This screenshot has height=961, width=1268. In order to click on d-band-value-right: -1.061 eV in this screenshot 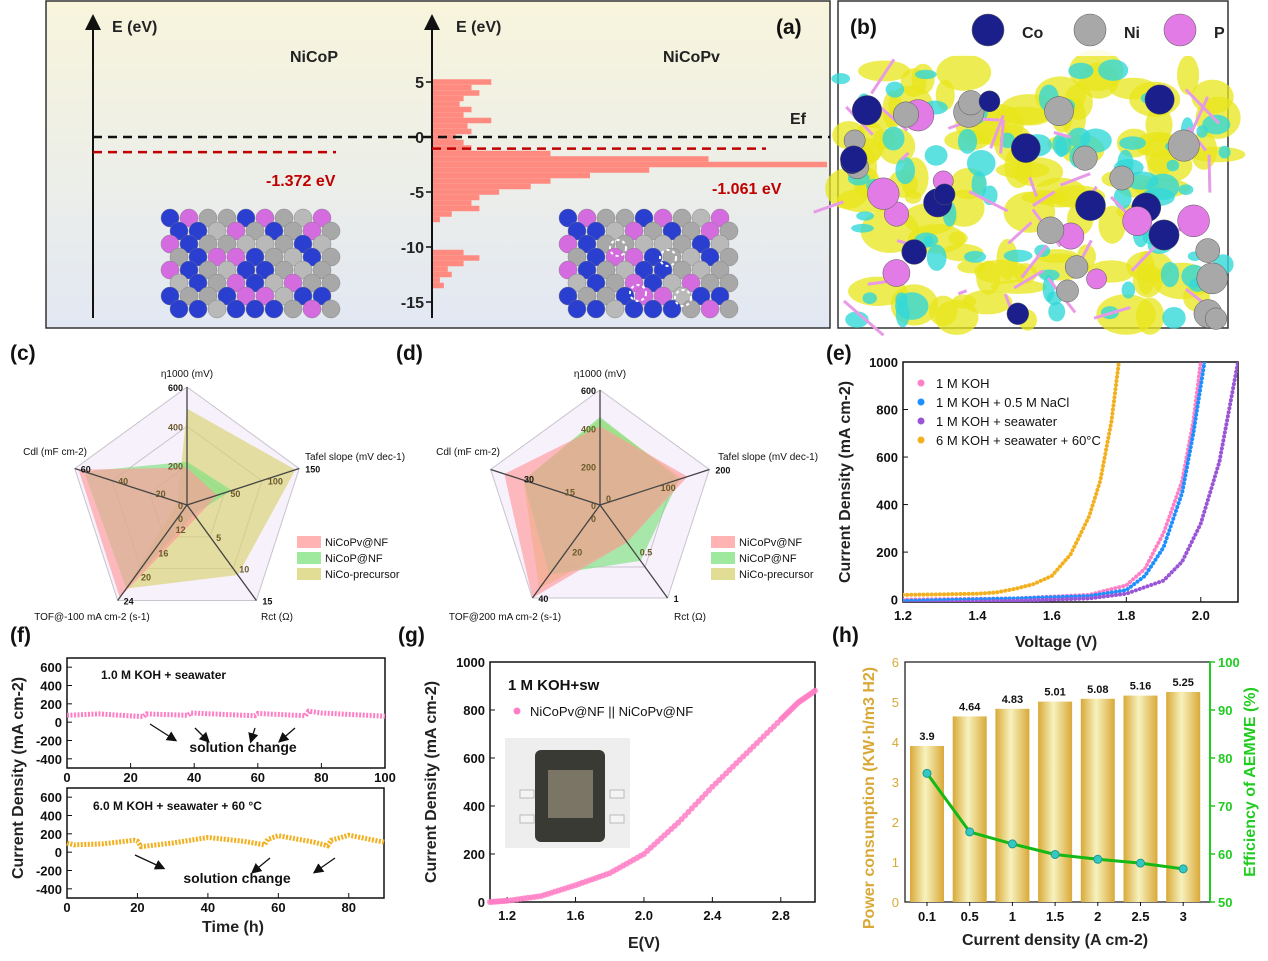, I will do `click(747, 189)`.